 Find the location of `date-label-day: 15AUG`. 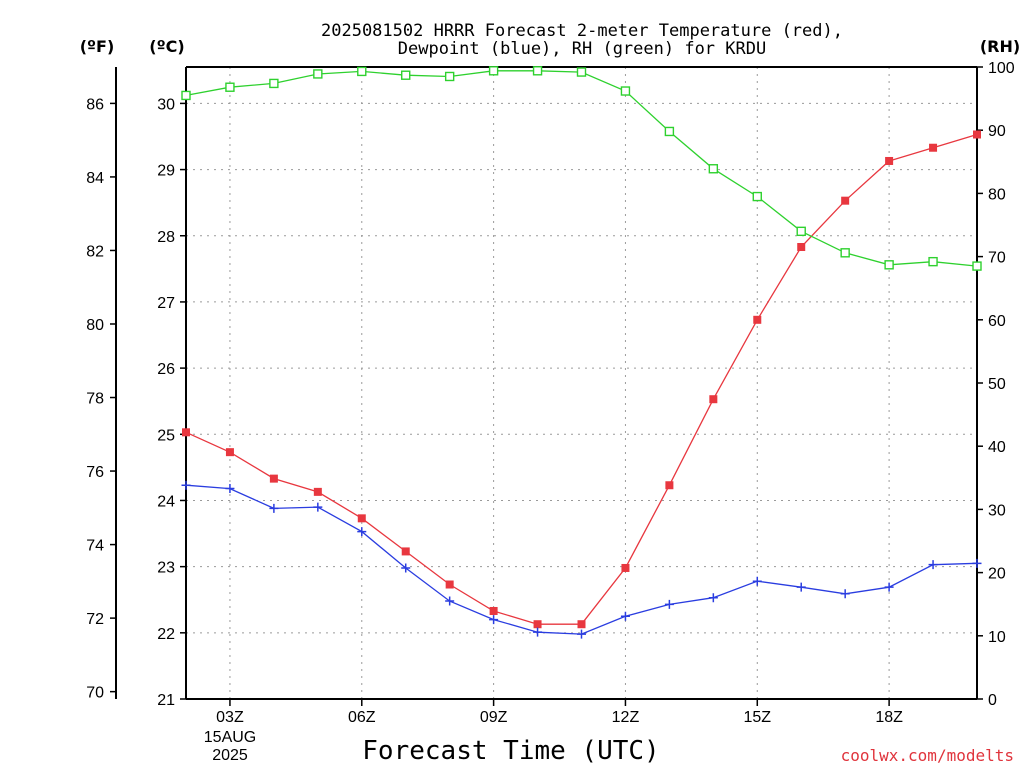

date-label-day: 15AUG is located at coordinates (230, 737).